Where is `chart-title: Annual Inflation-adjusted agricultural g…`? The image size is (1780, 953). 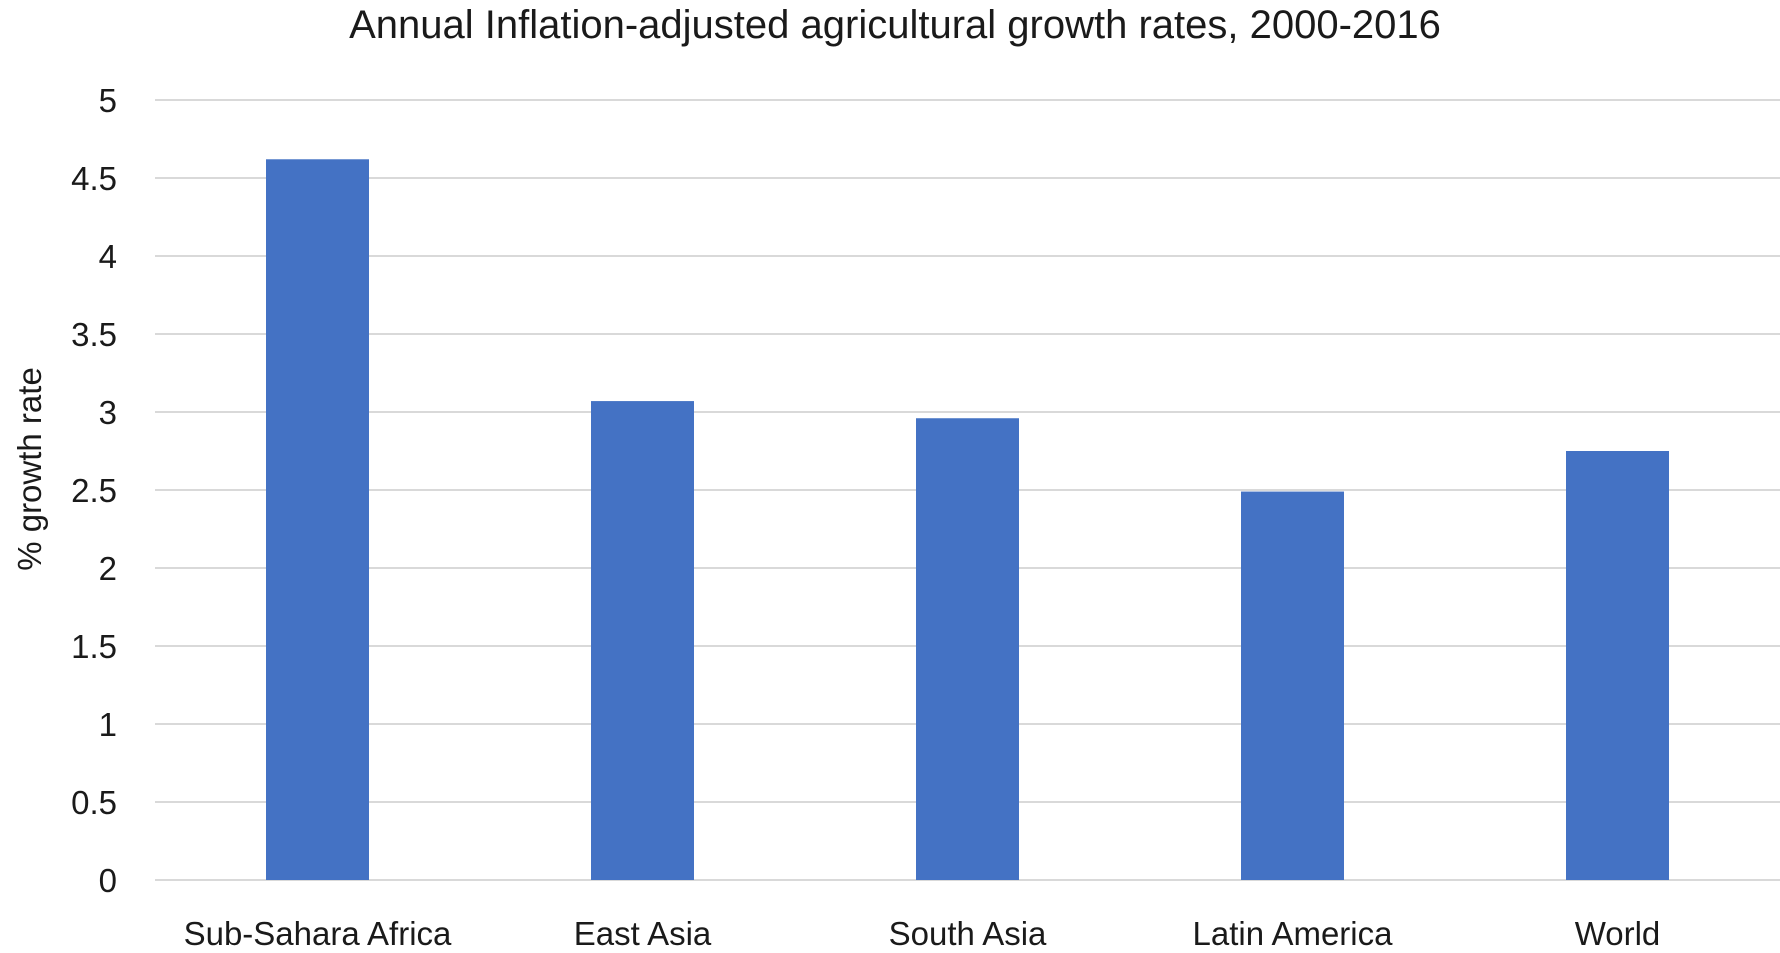 chart-title: Annual Inflation-adjusted agricultural g… is located at coordinates (895, 25).